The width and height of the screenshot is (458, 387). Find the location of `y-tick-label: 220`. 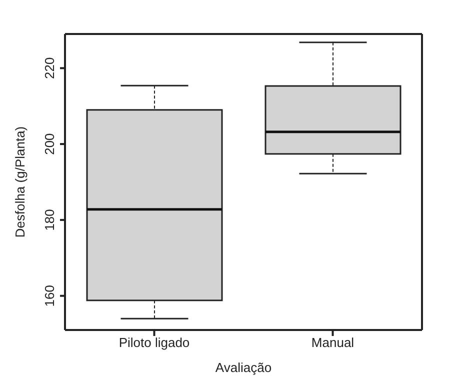

y-tick-label: 220 is located at coordinates (49, 68).